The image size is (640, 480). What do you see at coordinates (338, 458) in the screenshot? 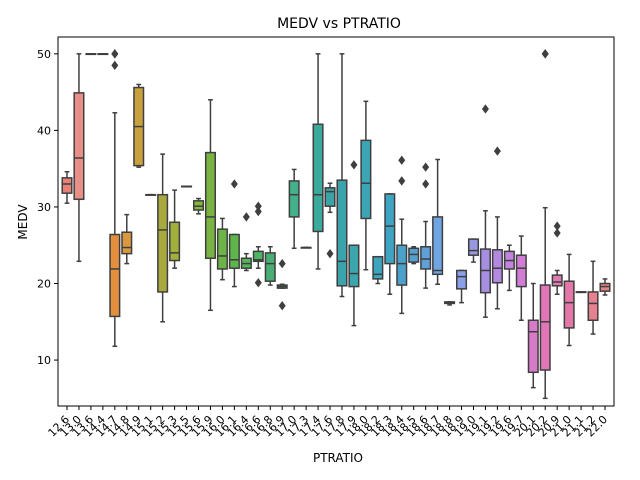
I see `x-axis-label: PTRATIO` at bounding box center [338, 458].